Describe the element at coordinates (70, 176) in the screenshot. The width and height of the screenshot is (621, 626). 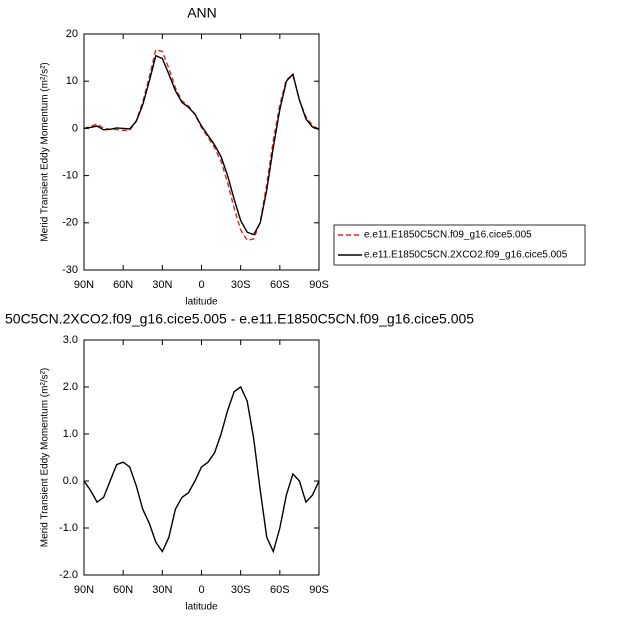
I see `y-tick-label: -10` at that location.